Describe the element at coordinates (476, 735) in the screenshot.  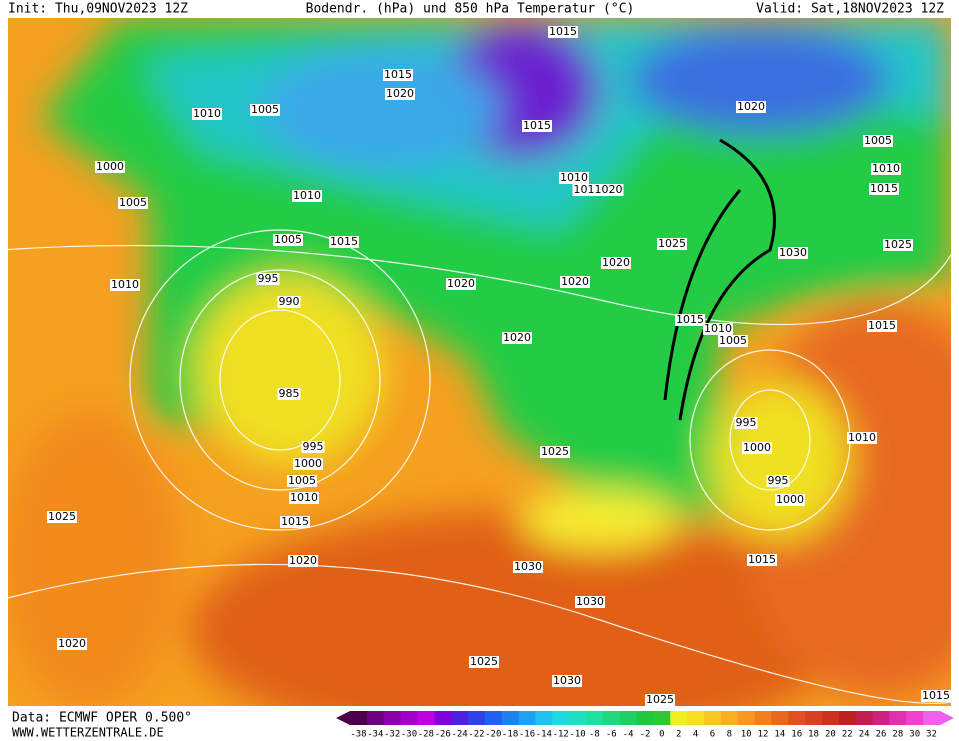
I see `colorbar-tick-label: -22` at that location.